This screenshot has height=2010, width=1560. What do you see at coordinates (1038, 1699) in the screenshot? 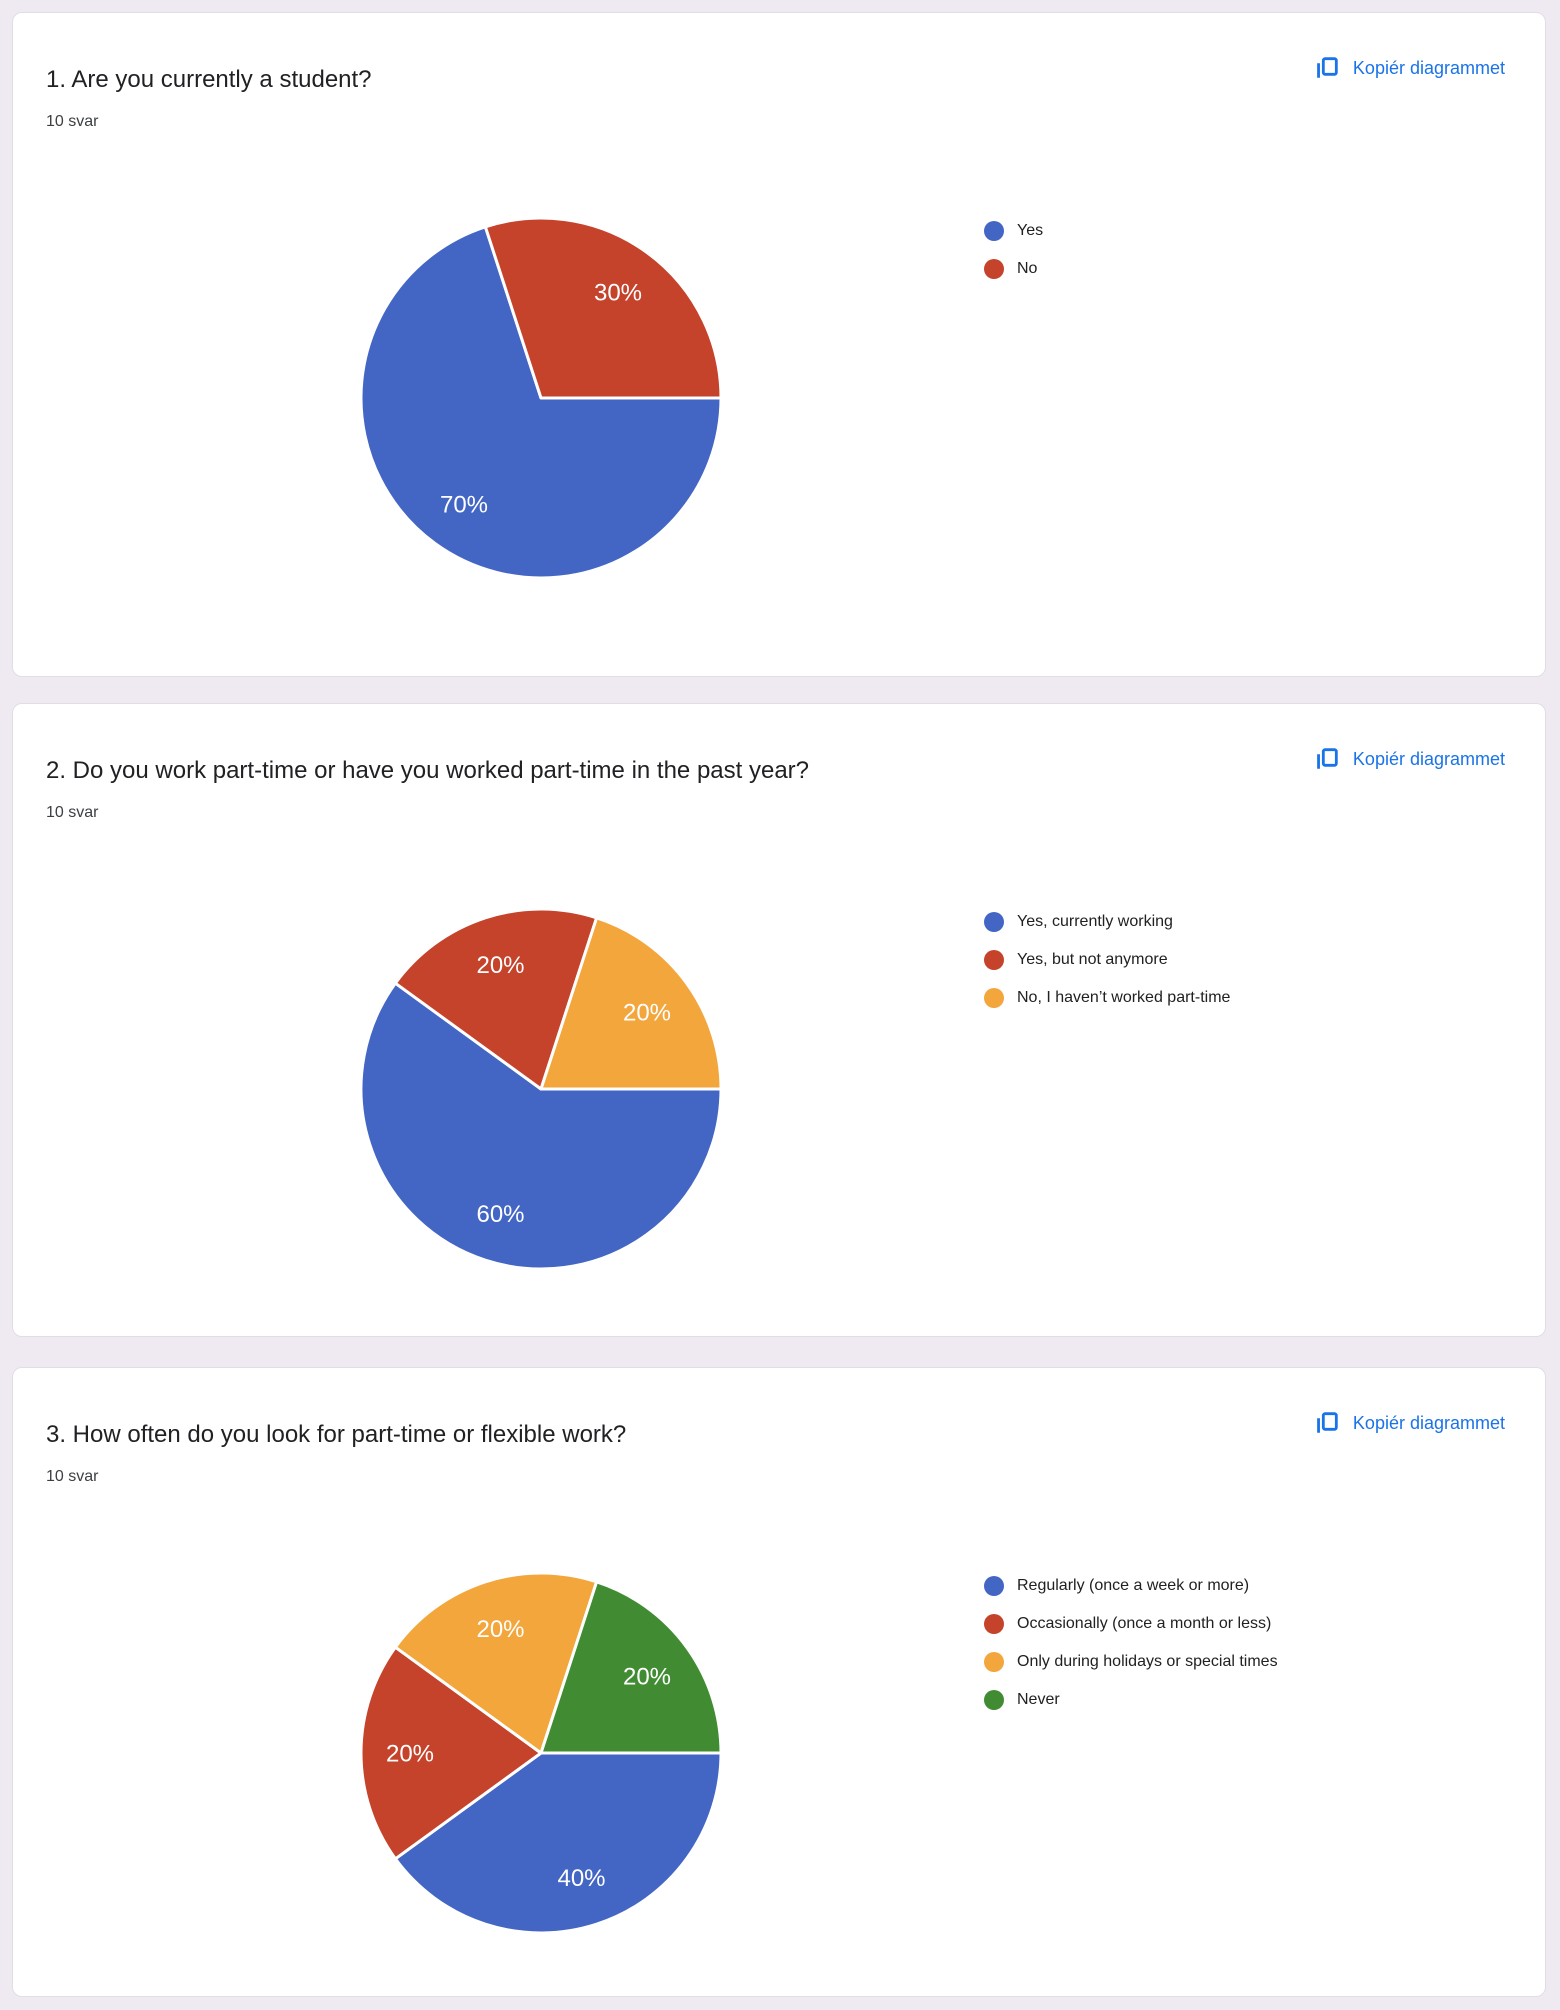
I see `legend-label: Never` at bounding box center [1038, 1699].